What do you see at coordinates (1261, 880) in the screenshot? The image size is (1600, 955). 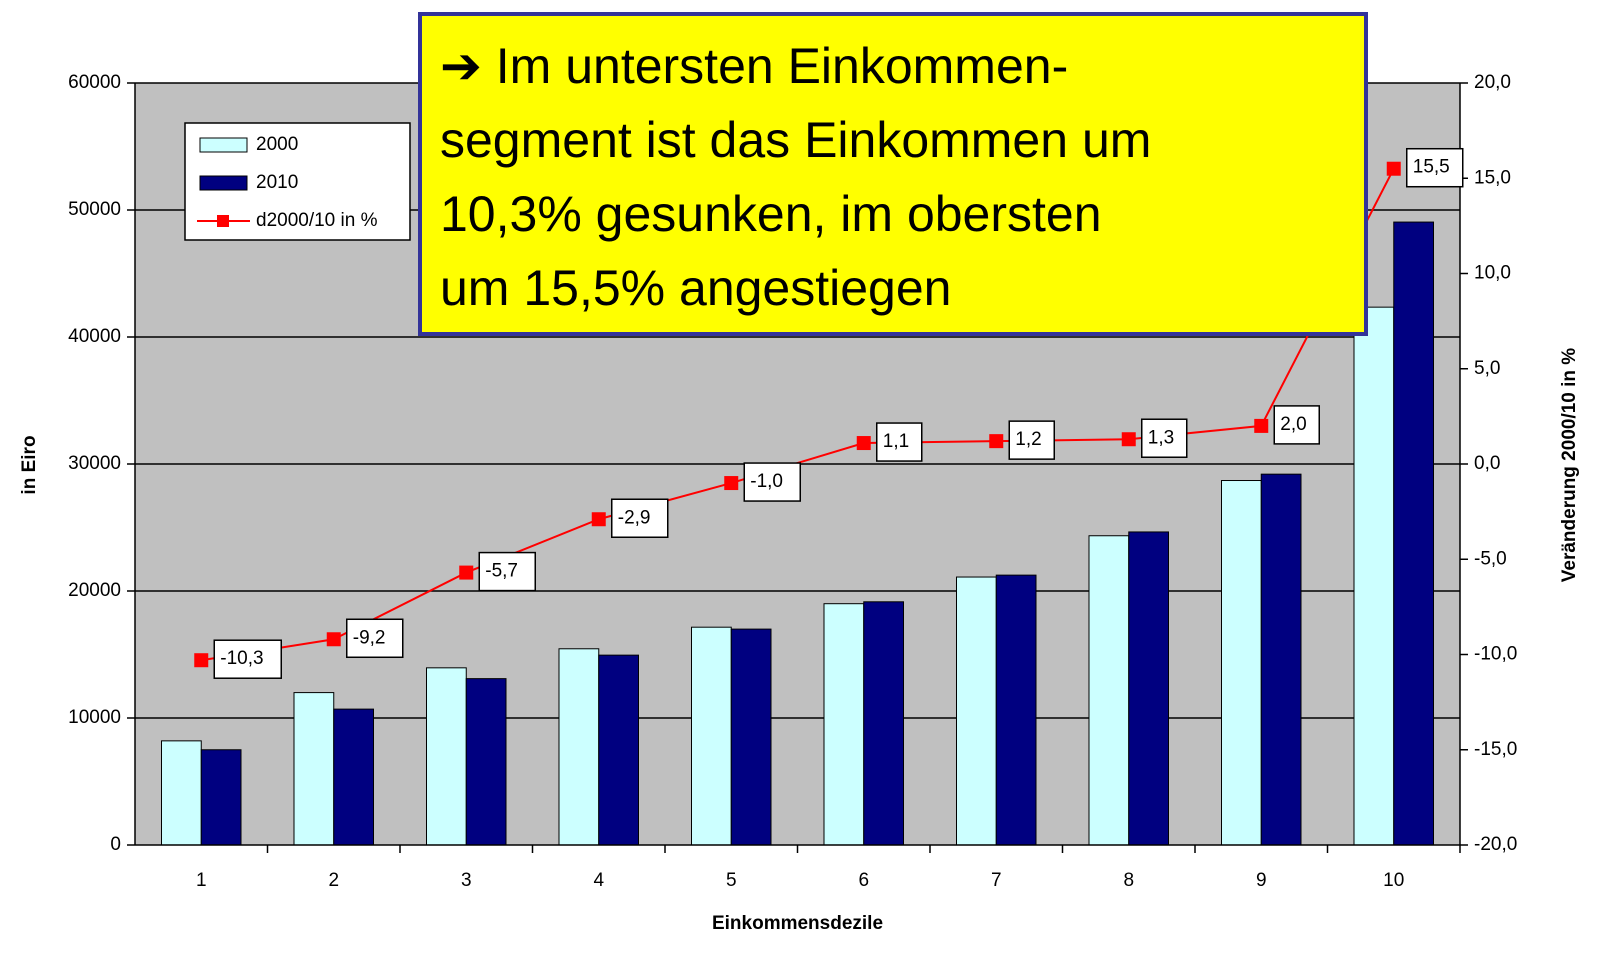 I see `x-tick-label: 9` at bounding box center [1261, 880].